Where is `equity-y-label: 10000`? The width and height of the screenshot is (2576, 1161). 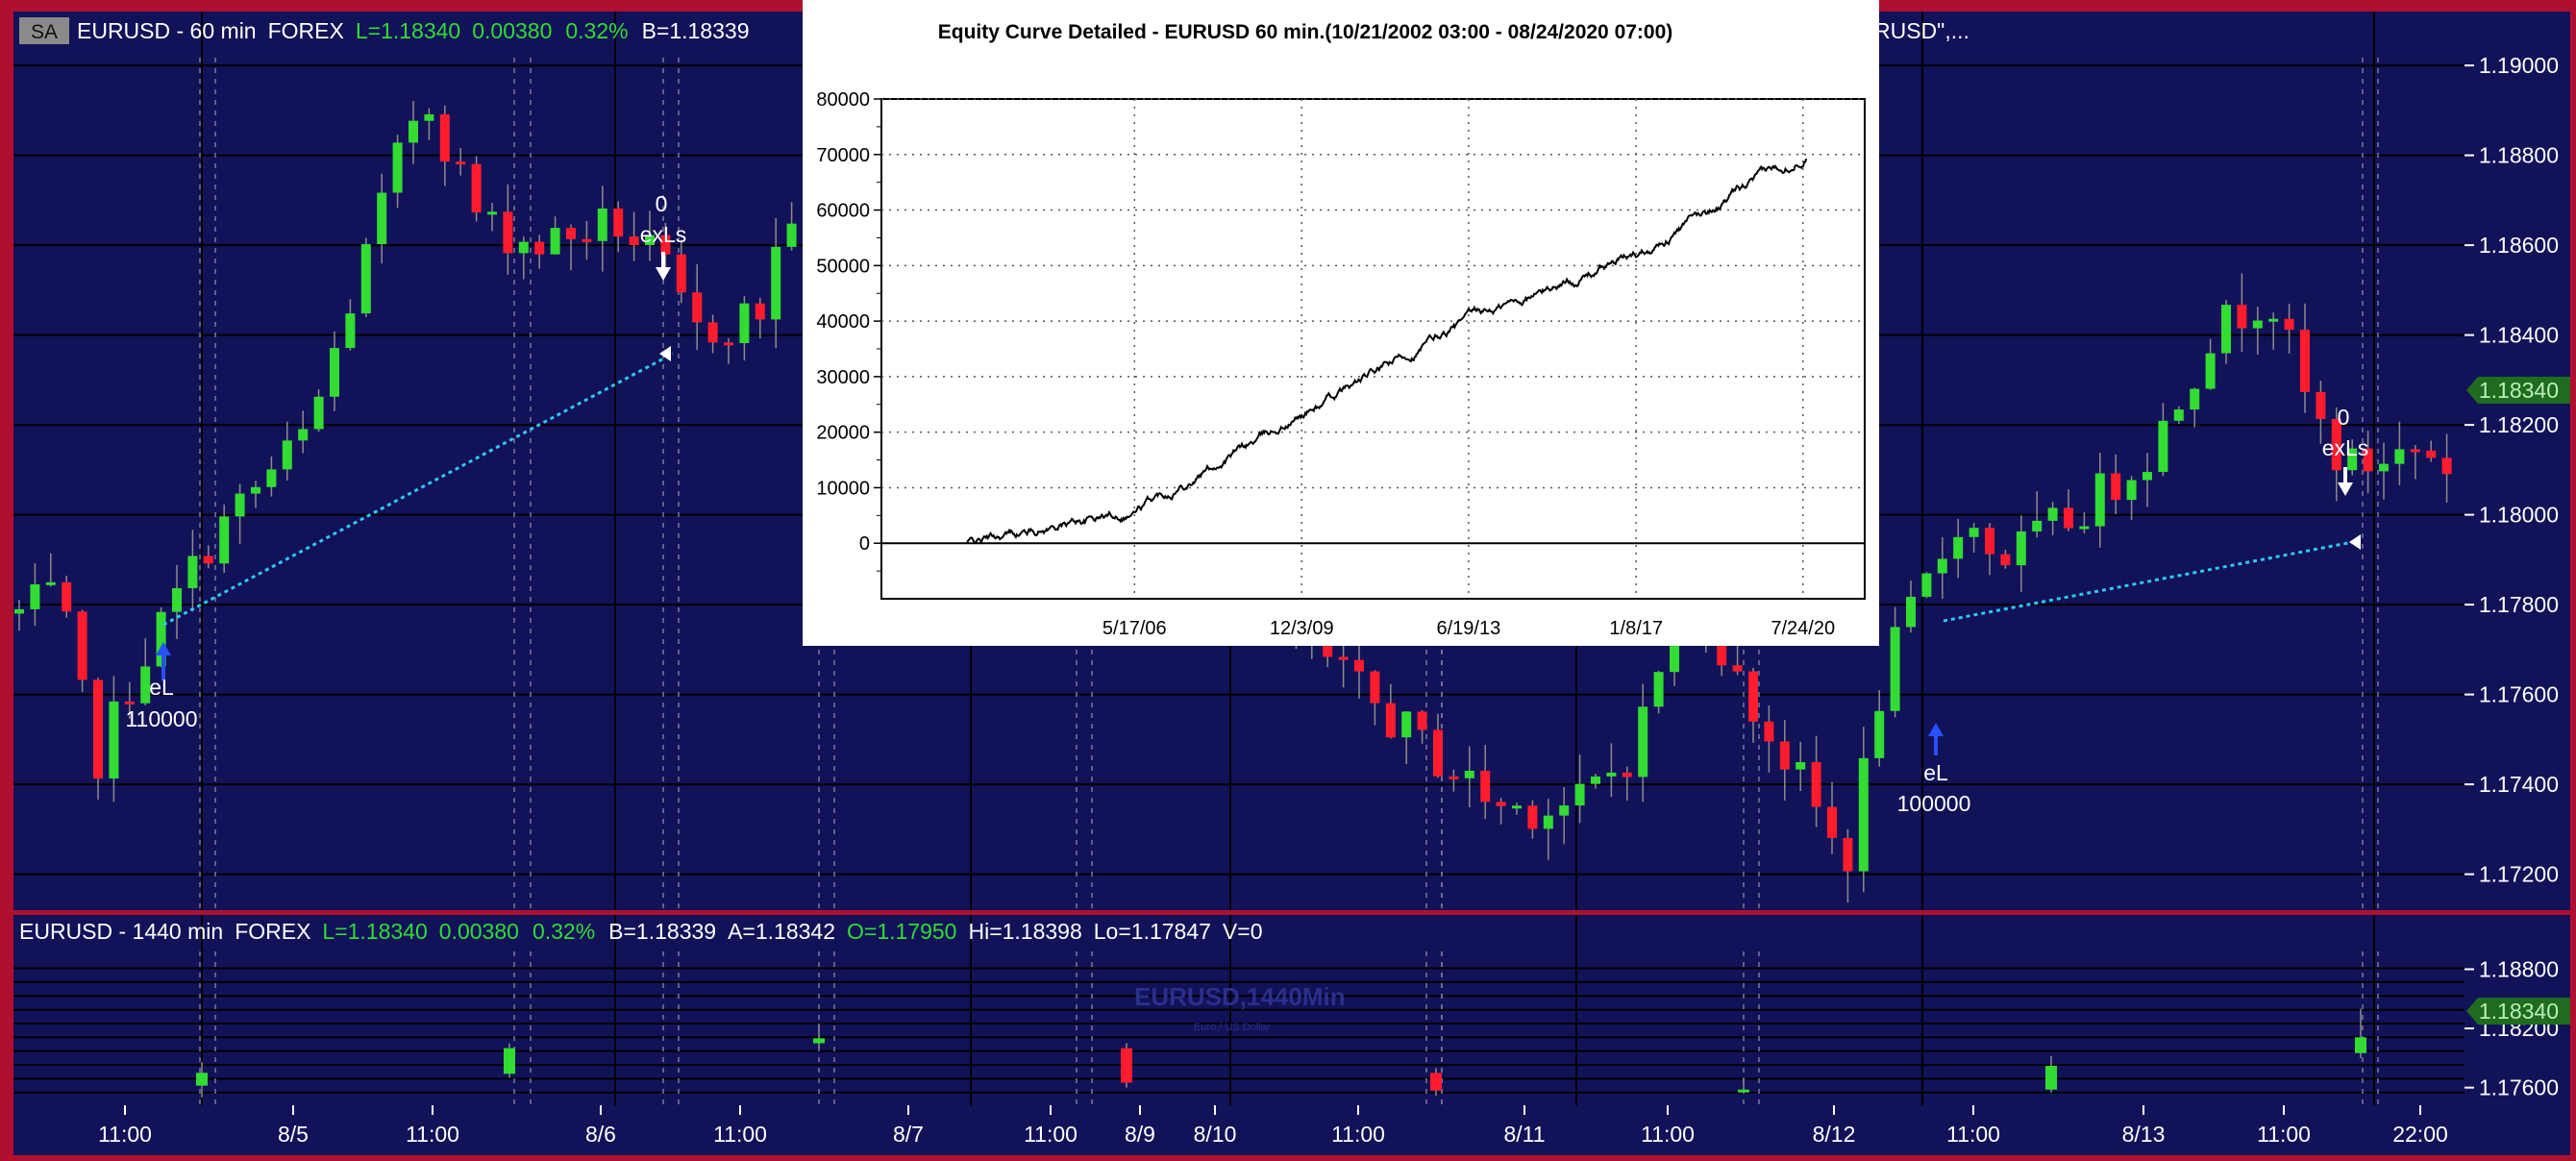 equity-y-label: 10000 is located at coordinates (843, 488).